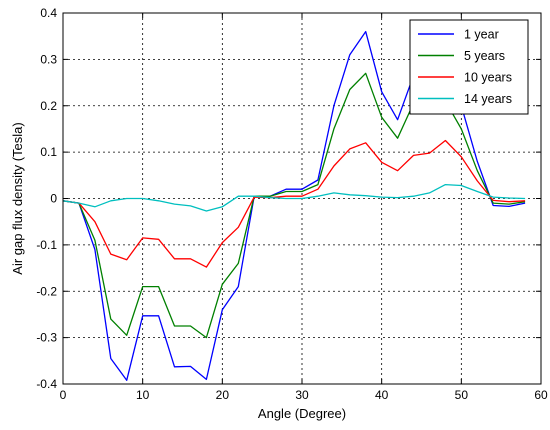  I want to click on y-tick-label: 0.2, so click(48, 106).